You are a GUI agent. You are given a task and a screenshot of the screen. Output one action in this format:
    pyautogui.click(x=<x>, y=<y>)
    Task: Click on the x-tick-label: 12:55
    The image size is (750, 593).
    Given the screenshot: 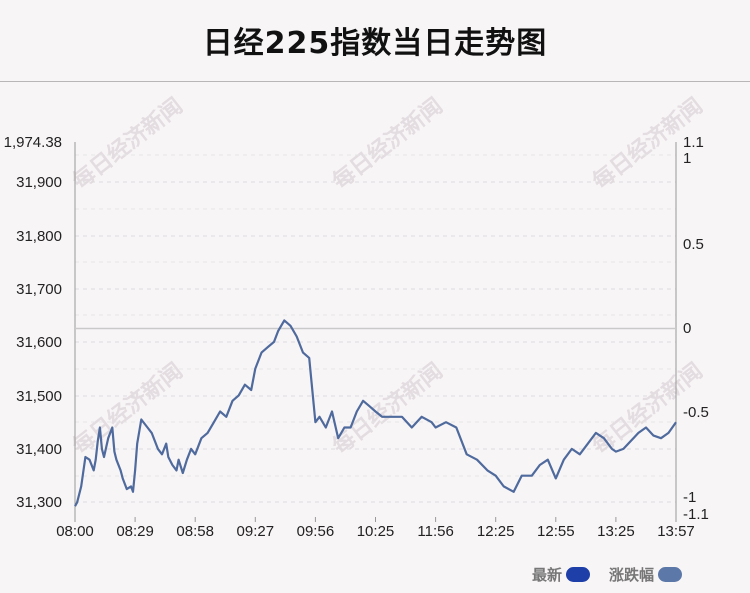 What is the action you would take?
    pyautogui.click(x=556, y=531)
    